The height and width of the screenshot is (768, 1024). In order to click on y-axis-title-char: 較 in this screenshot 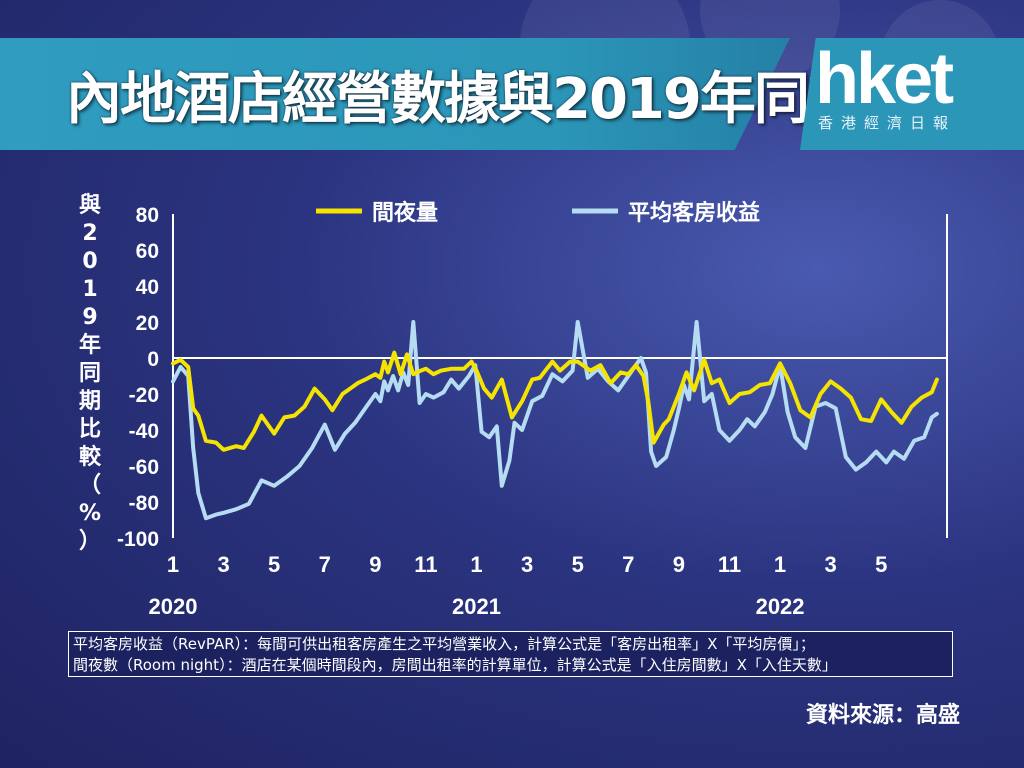, I will do `click(89, 457)`.